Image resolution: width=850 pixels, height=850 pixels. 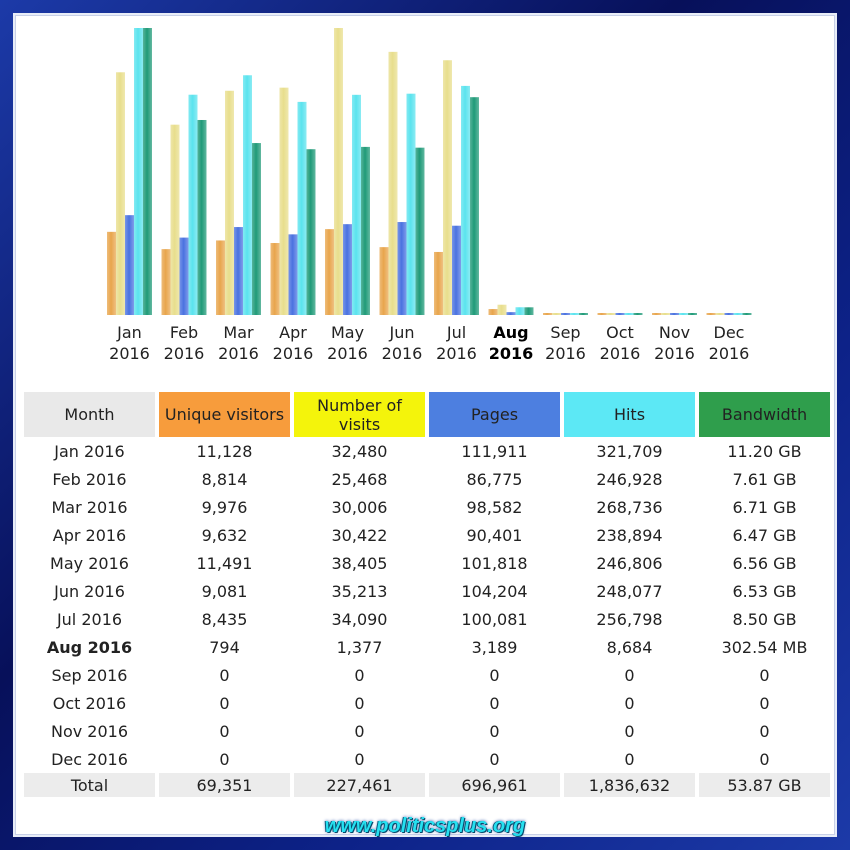 I want to click on cell-unique: 9,632, so click(x=224, y=535).